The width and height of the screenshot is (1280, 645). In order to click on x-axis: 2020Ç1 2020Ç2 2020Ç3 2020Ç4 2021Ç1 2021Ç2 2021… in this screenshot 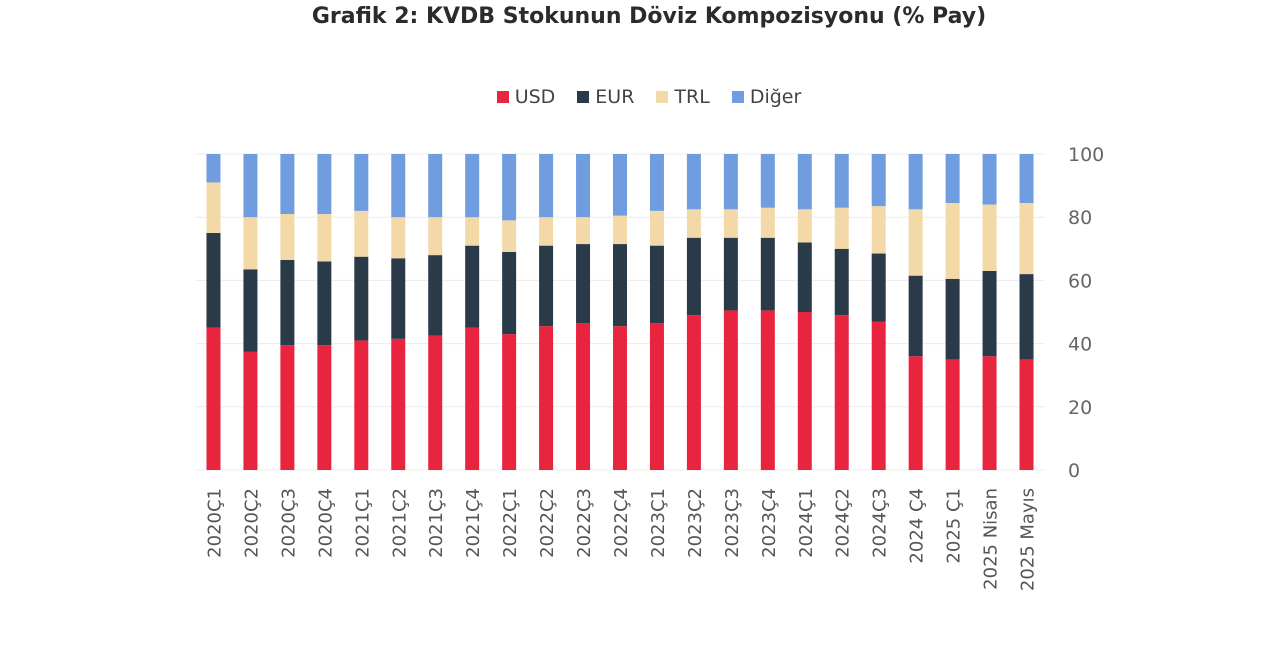, I will do `click(621, 539)`.